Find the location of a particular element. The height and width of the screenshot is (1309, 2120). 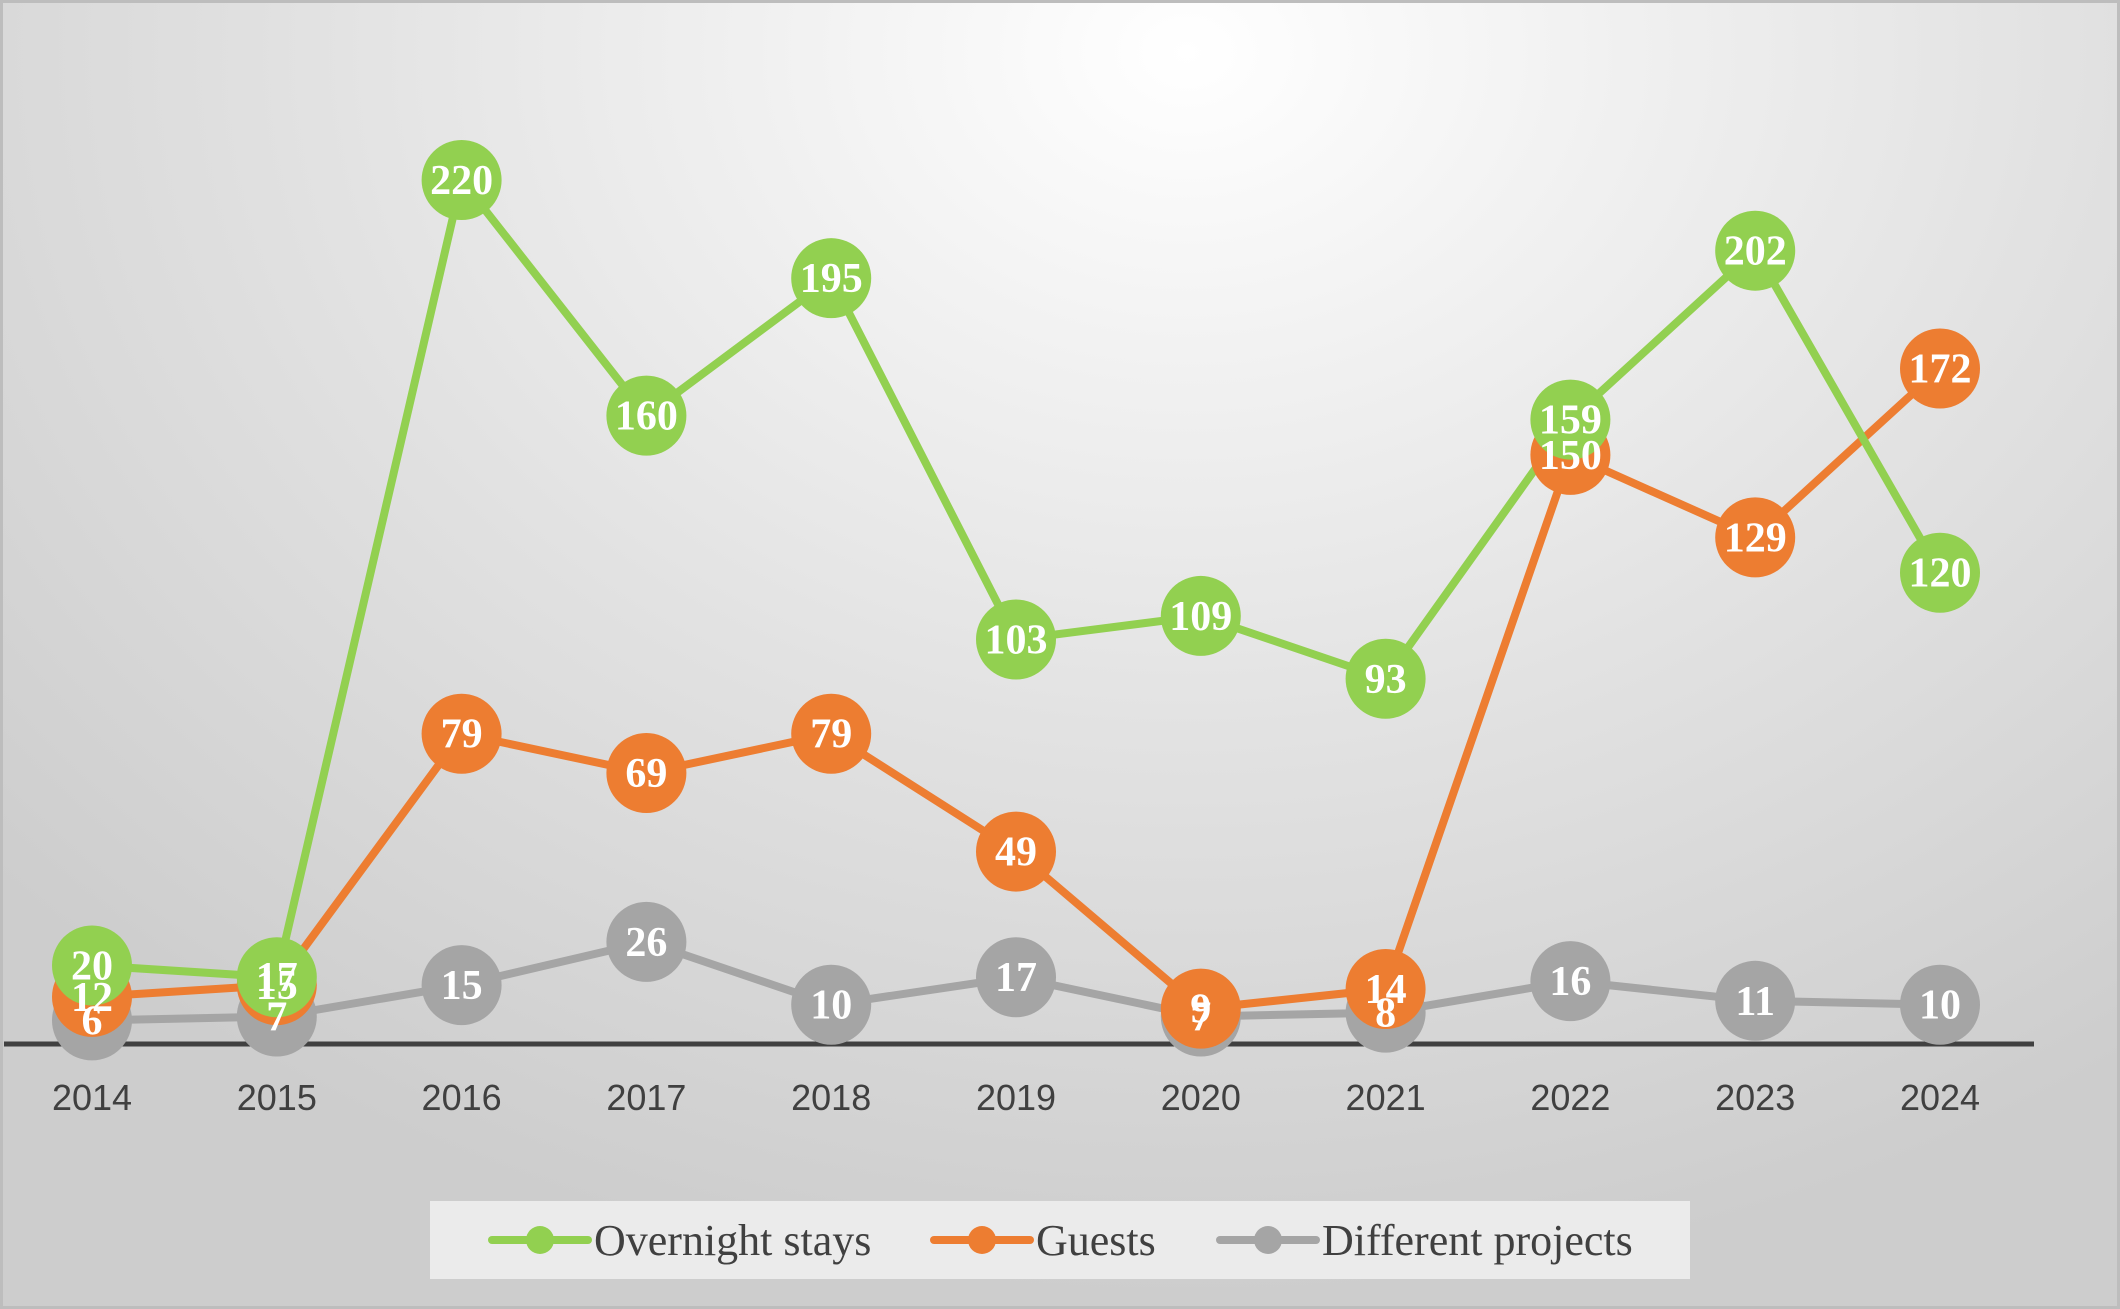

data-label: 26 is located at coordinates (646, 943).